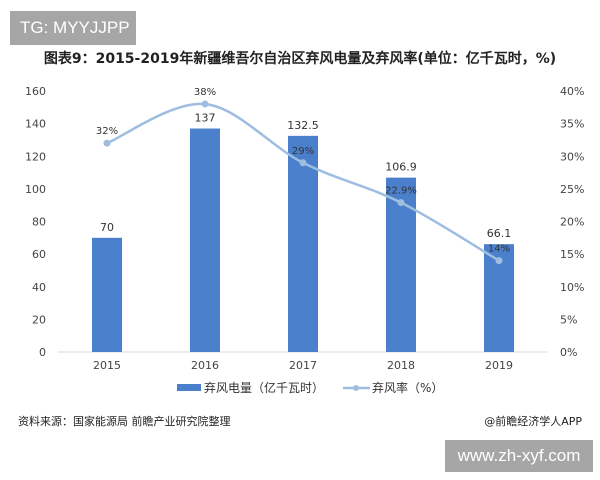  I want to click on right-tick-label: 30%, so click(572, 156).